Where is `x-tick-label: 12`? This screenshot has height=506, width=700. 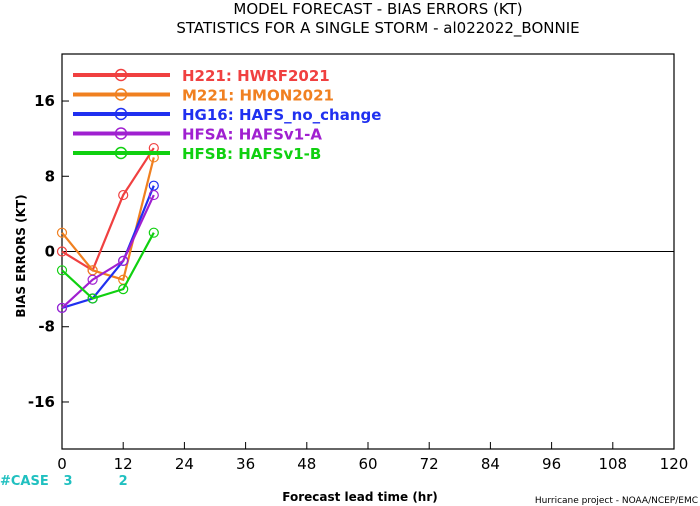 x-tick-label: 12 is located at coordinates (123, 464).